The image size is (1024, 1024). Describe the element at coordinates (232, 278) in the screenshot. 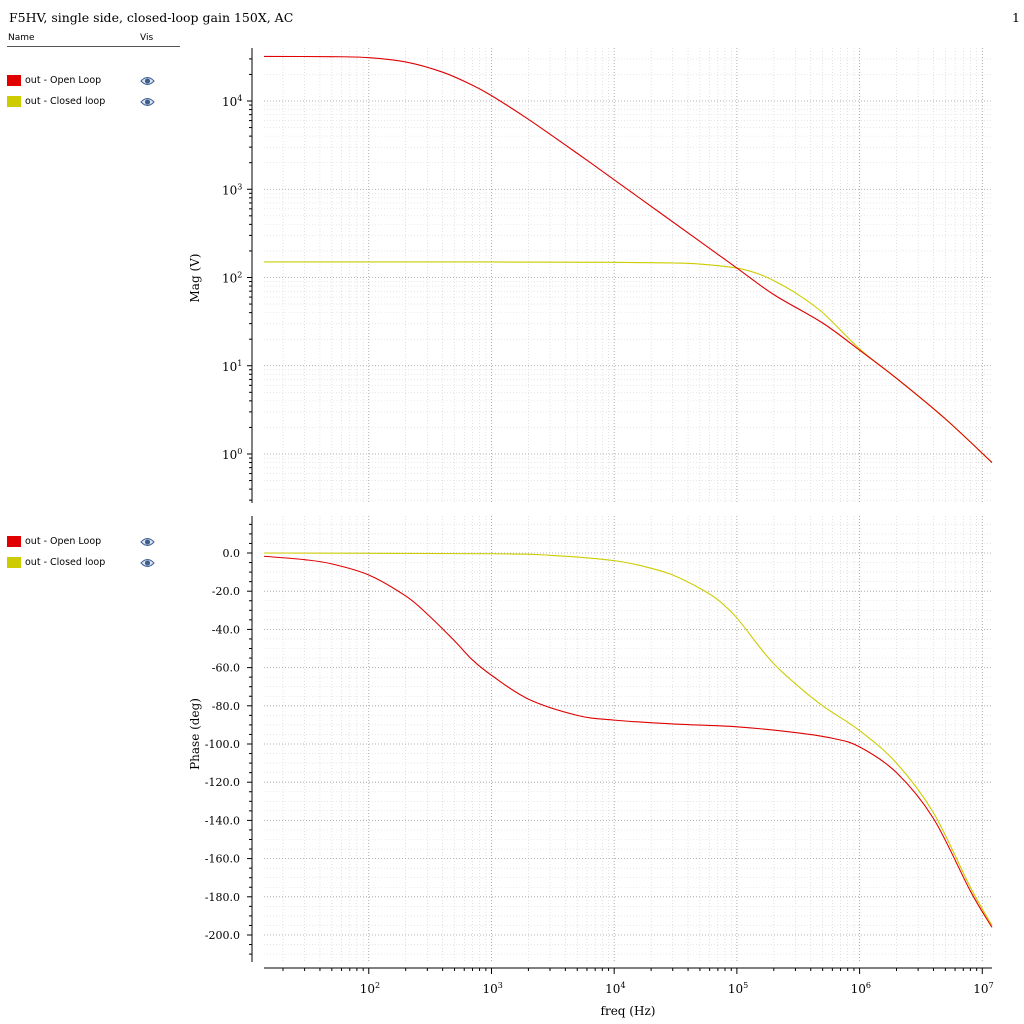

I see `mag-y-tick-label: 102` at that location.